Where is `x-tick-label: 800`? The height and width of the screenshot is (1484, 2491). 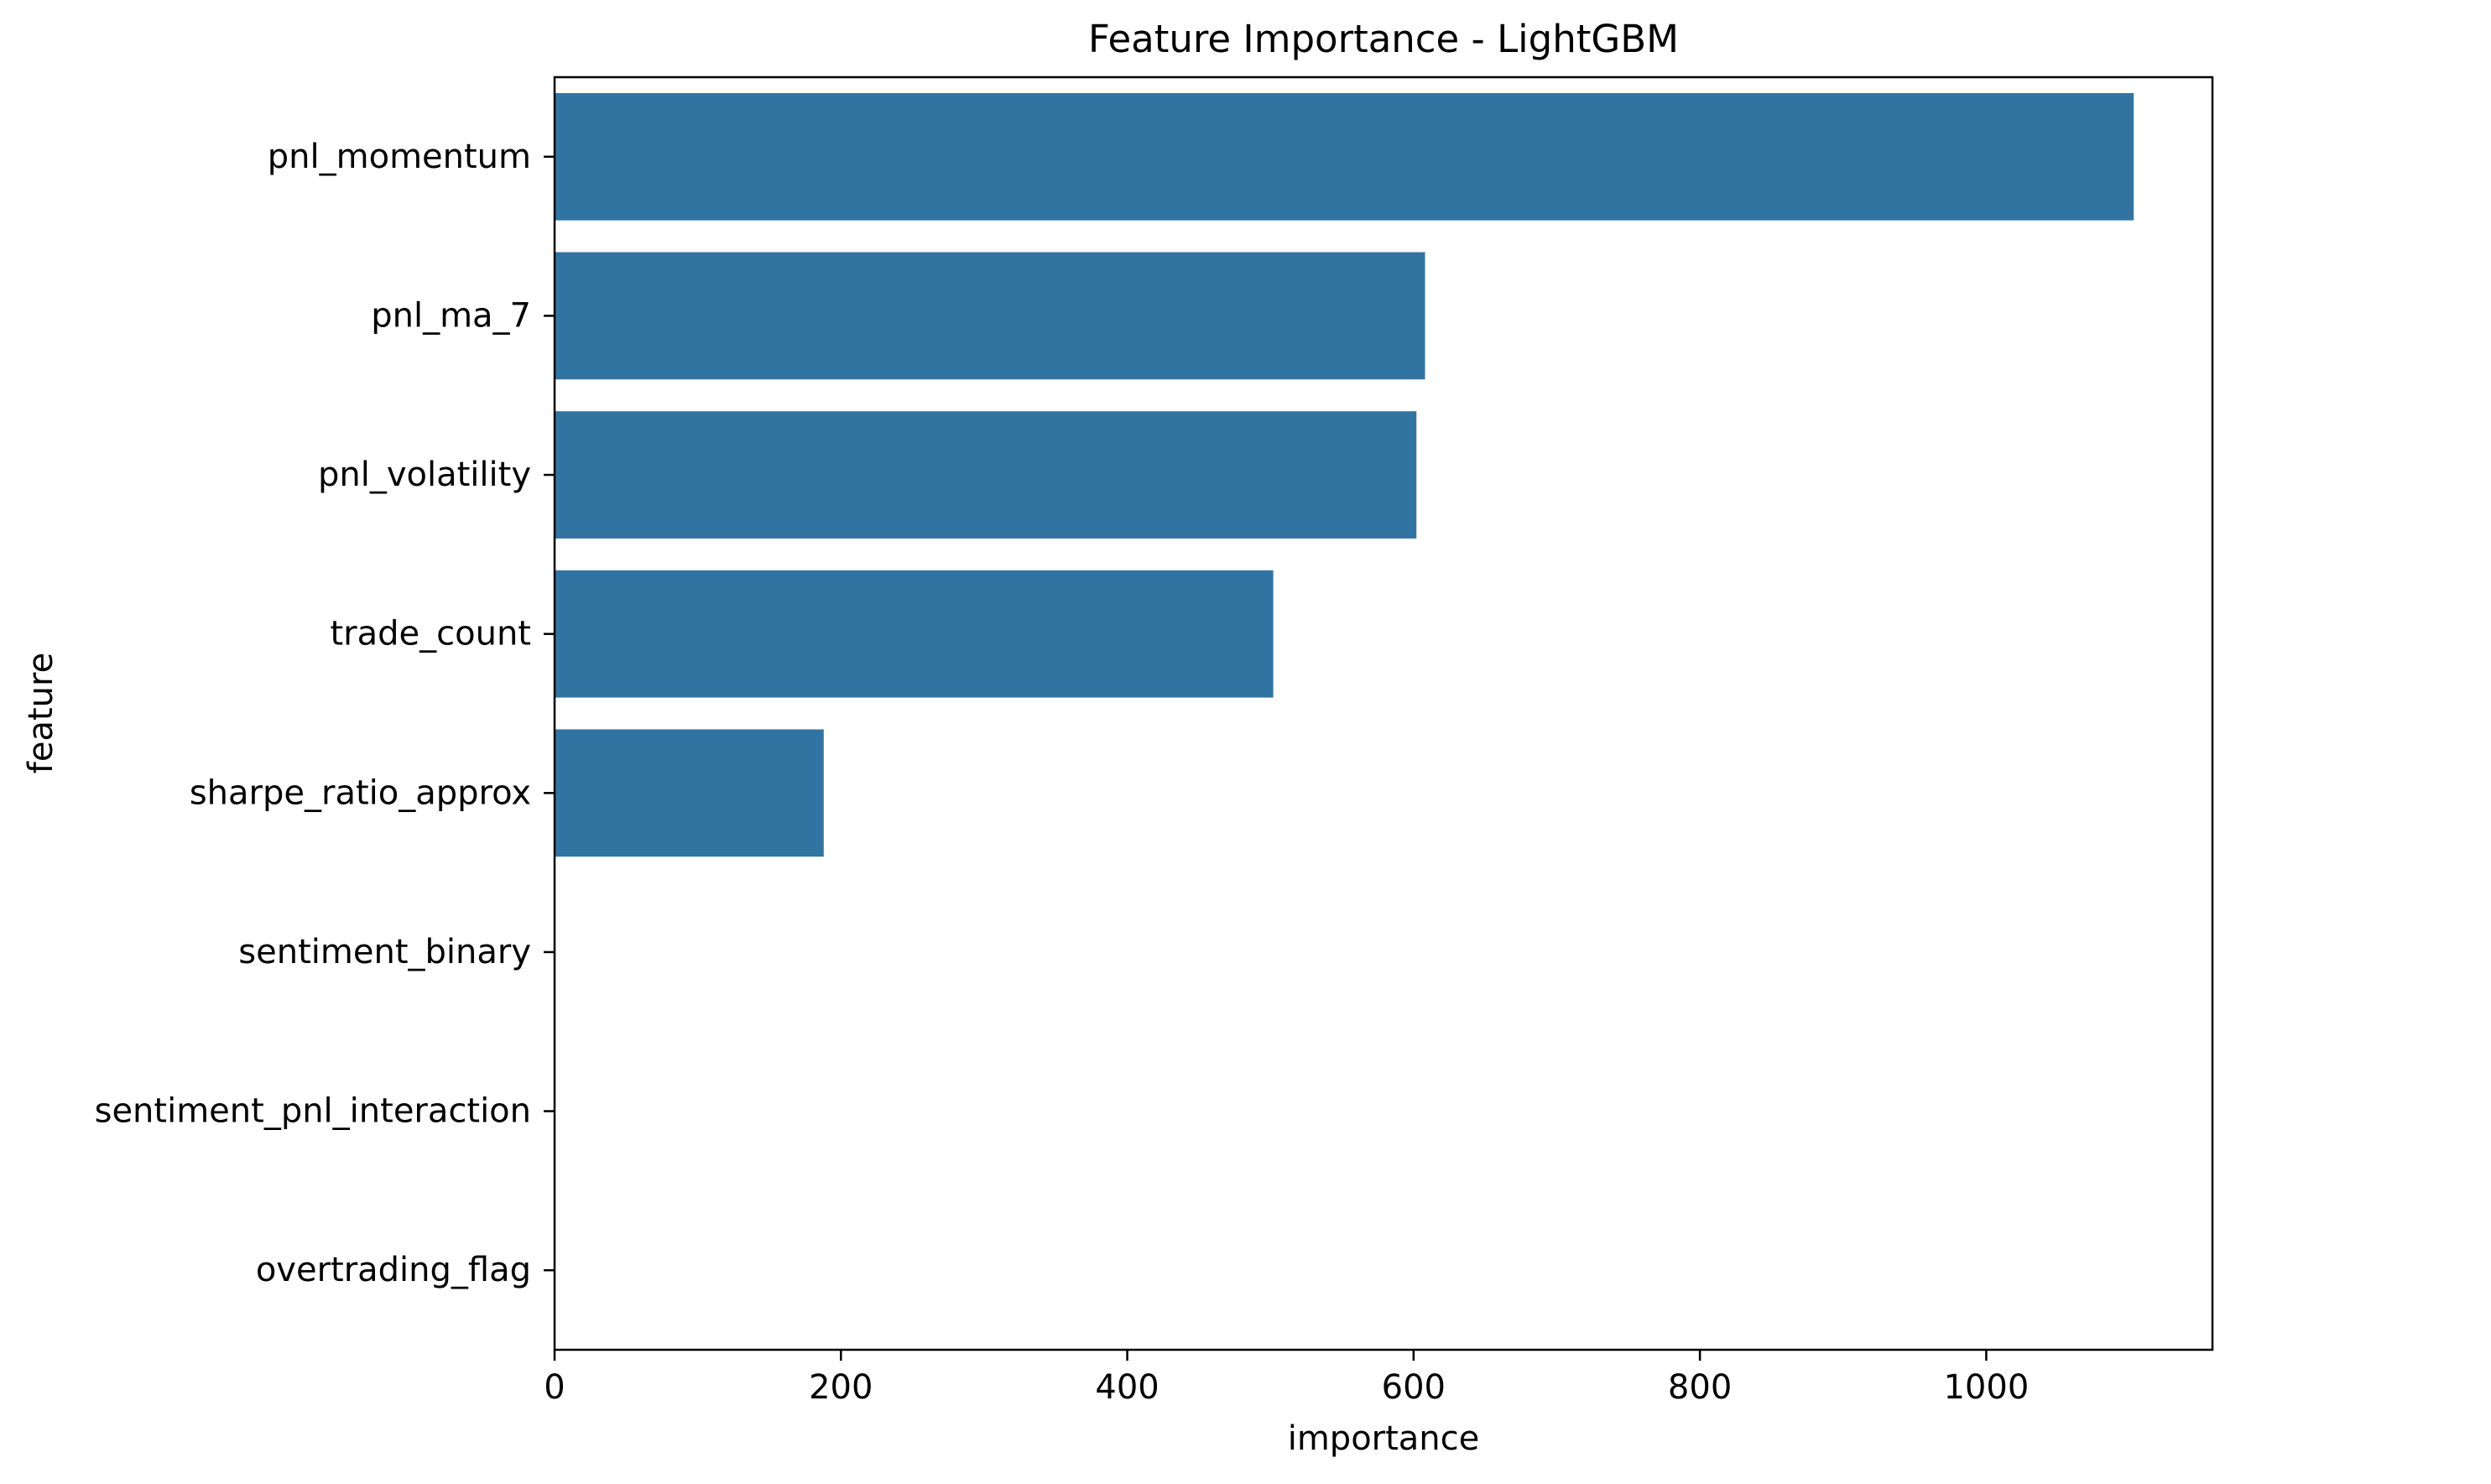
x-tick-label: 800 is located at coordinates (1700, 1387).